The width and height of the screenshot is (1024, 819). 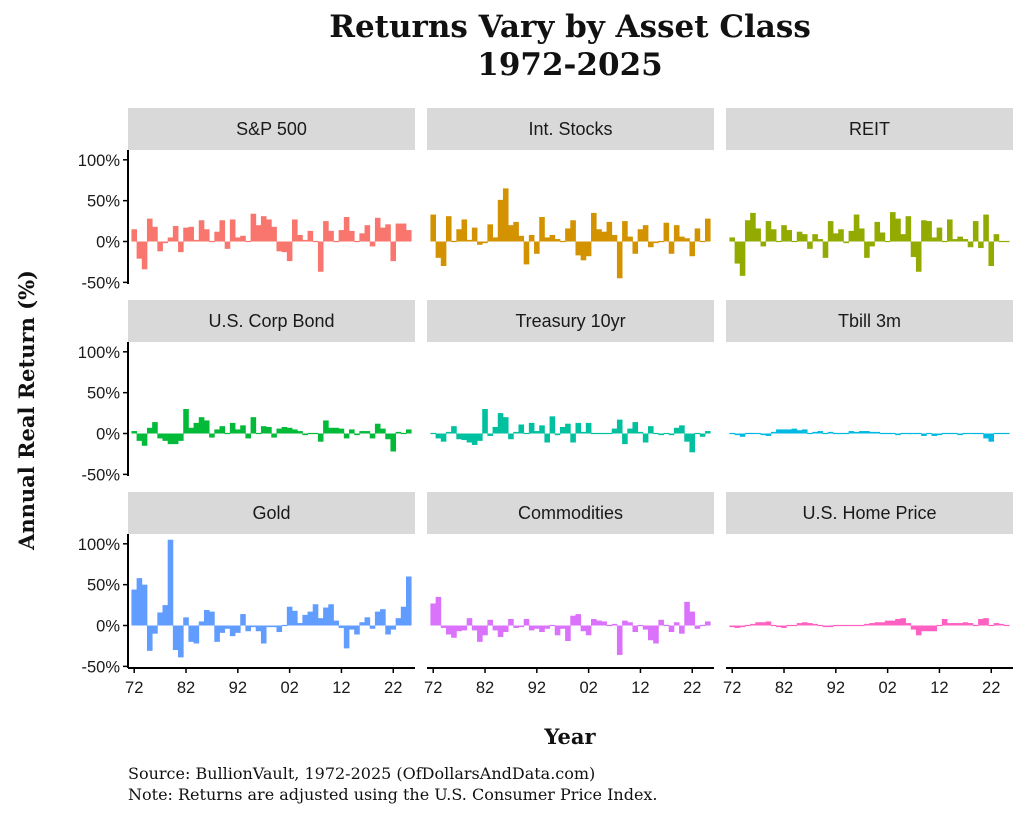 I want to click on x-tick-label: 22, so click(x=393, y=688).